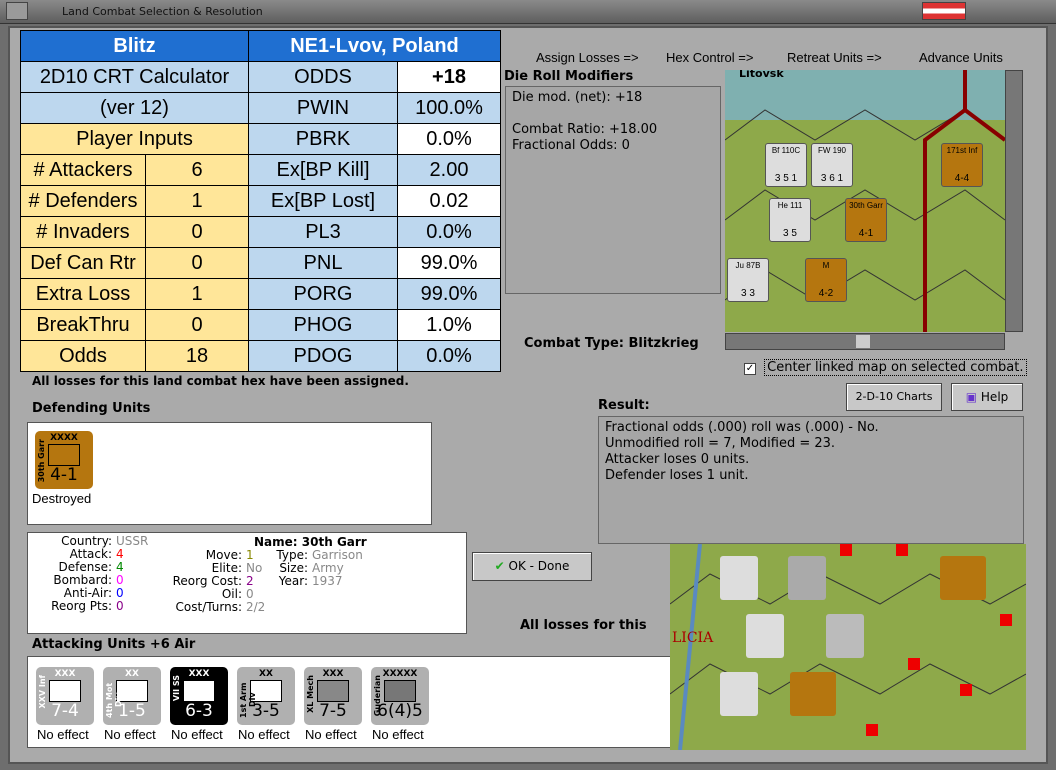  Describe the element at coordinates (587, 57) in the screenshot. I see `step-assign-losses: Assign Losses =>` at that location.